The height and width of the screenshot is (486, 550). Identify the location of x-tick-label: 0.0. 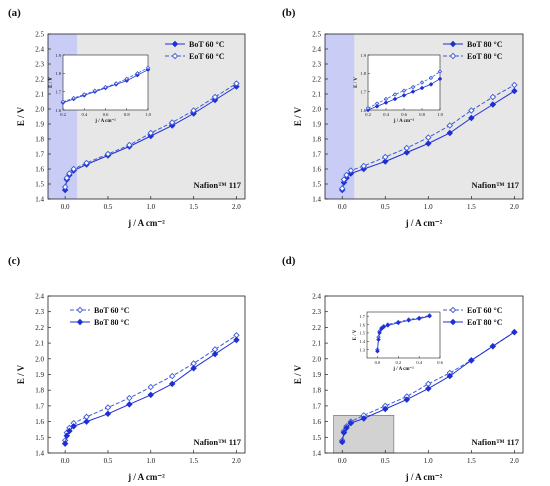
(65, 207).